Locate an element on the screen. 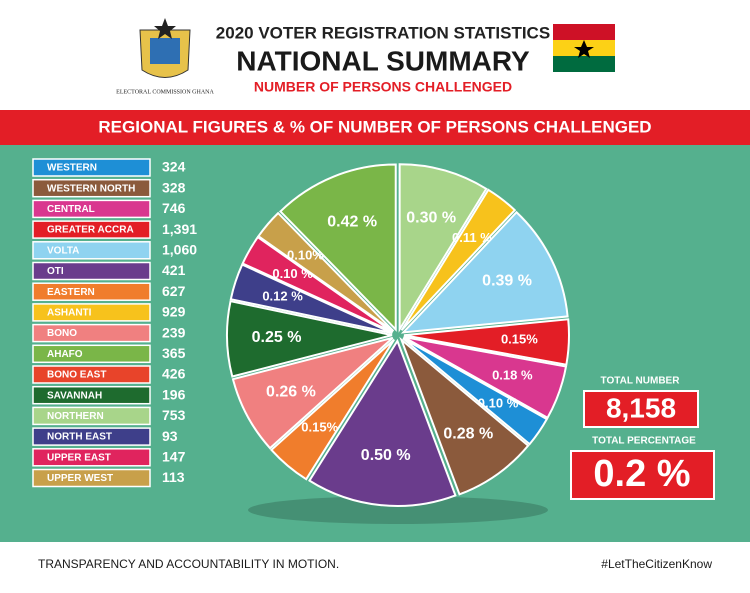  legend-name: EASTERN is located at coordinates (71, 292).